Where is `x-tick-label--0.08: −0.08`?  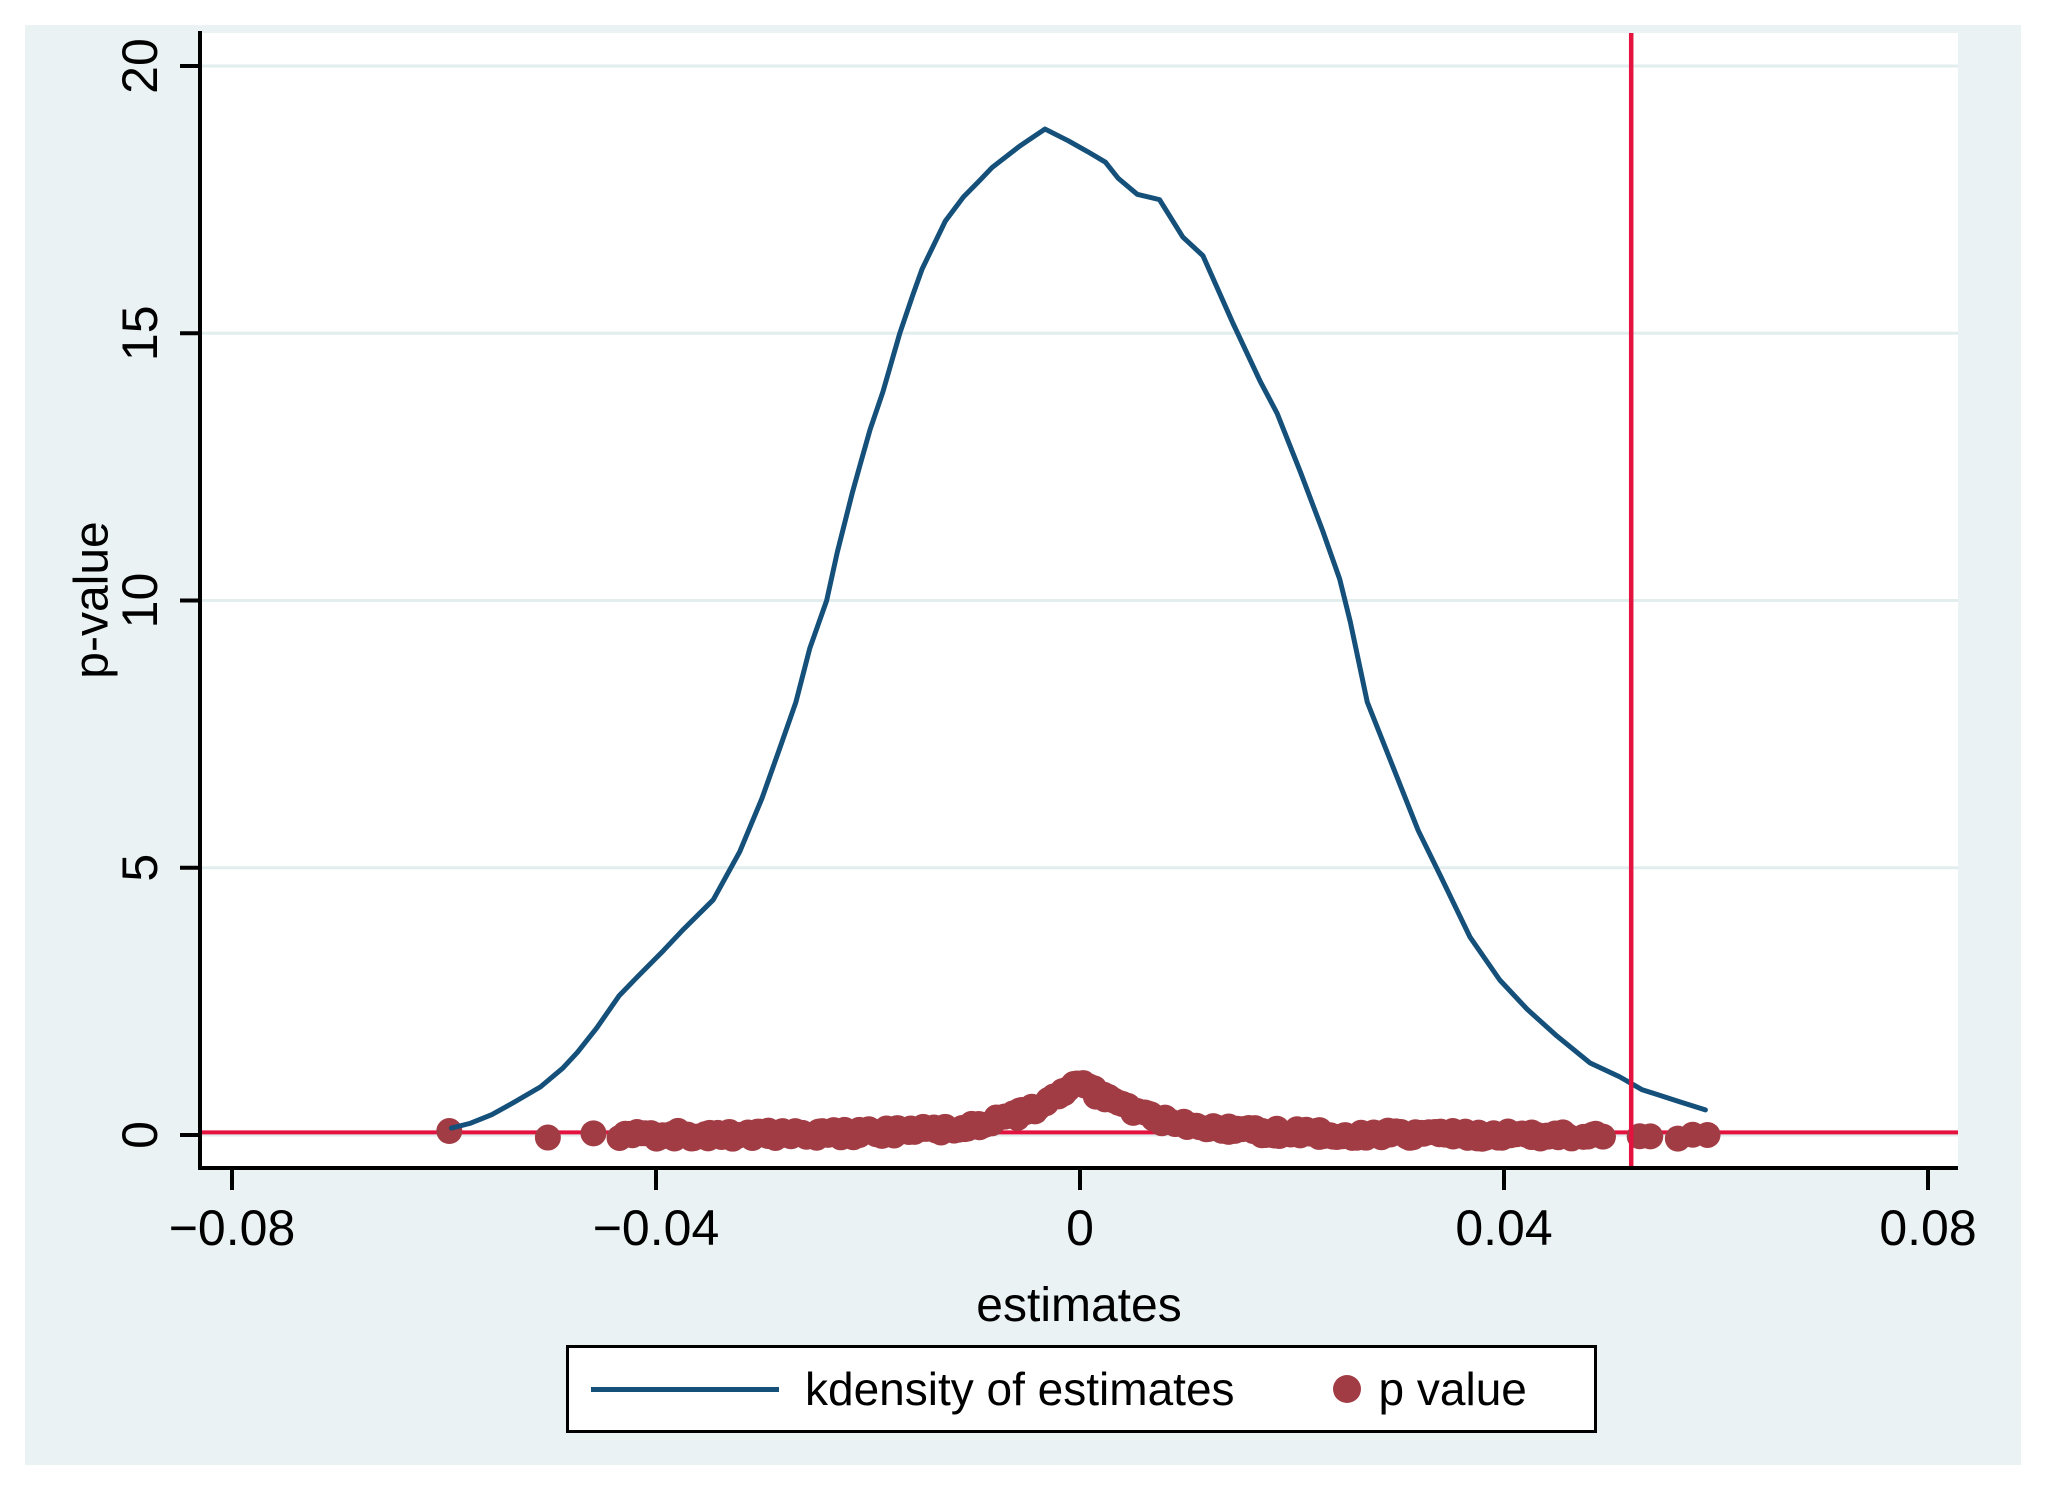 x-tick-label--0.08: −0.08 is located at coordinates (232, 1228).